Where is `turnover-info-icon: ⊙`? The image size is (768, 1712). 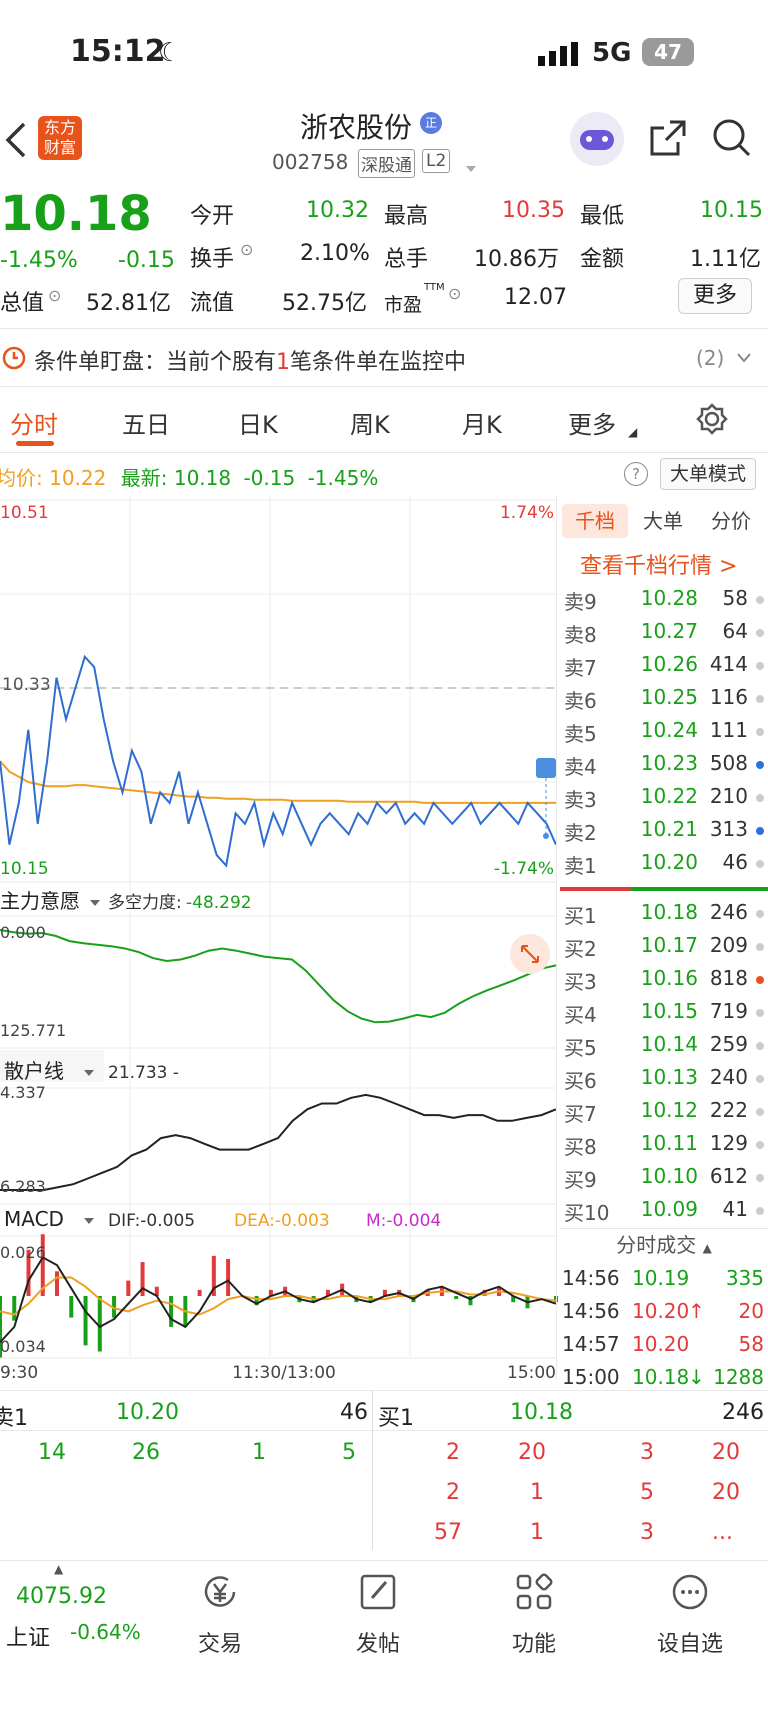 turnover-info-icon: ⊙ is located at coordinates (247, 249).